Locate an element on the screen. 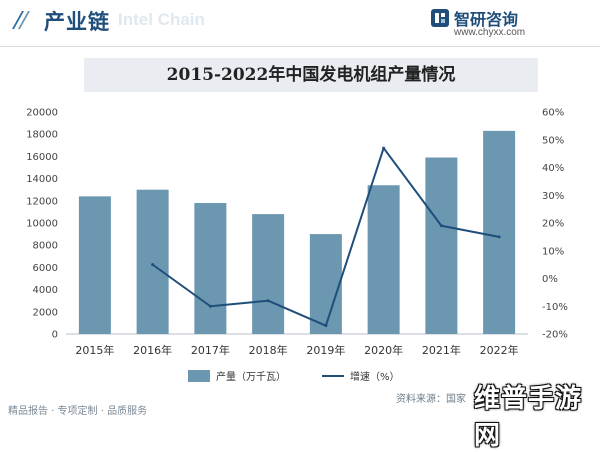  x-axis-tick-label: 2018年 is located at coordinates (268, 350).